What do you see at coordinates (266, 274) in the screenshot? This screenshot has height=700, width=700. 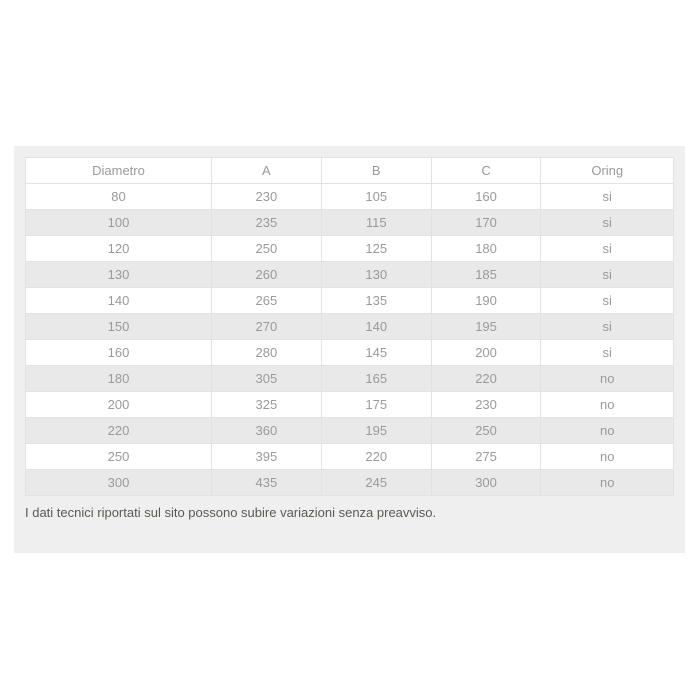 I see `cell-a: 260` at bounding box center [266, 274].